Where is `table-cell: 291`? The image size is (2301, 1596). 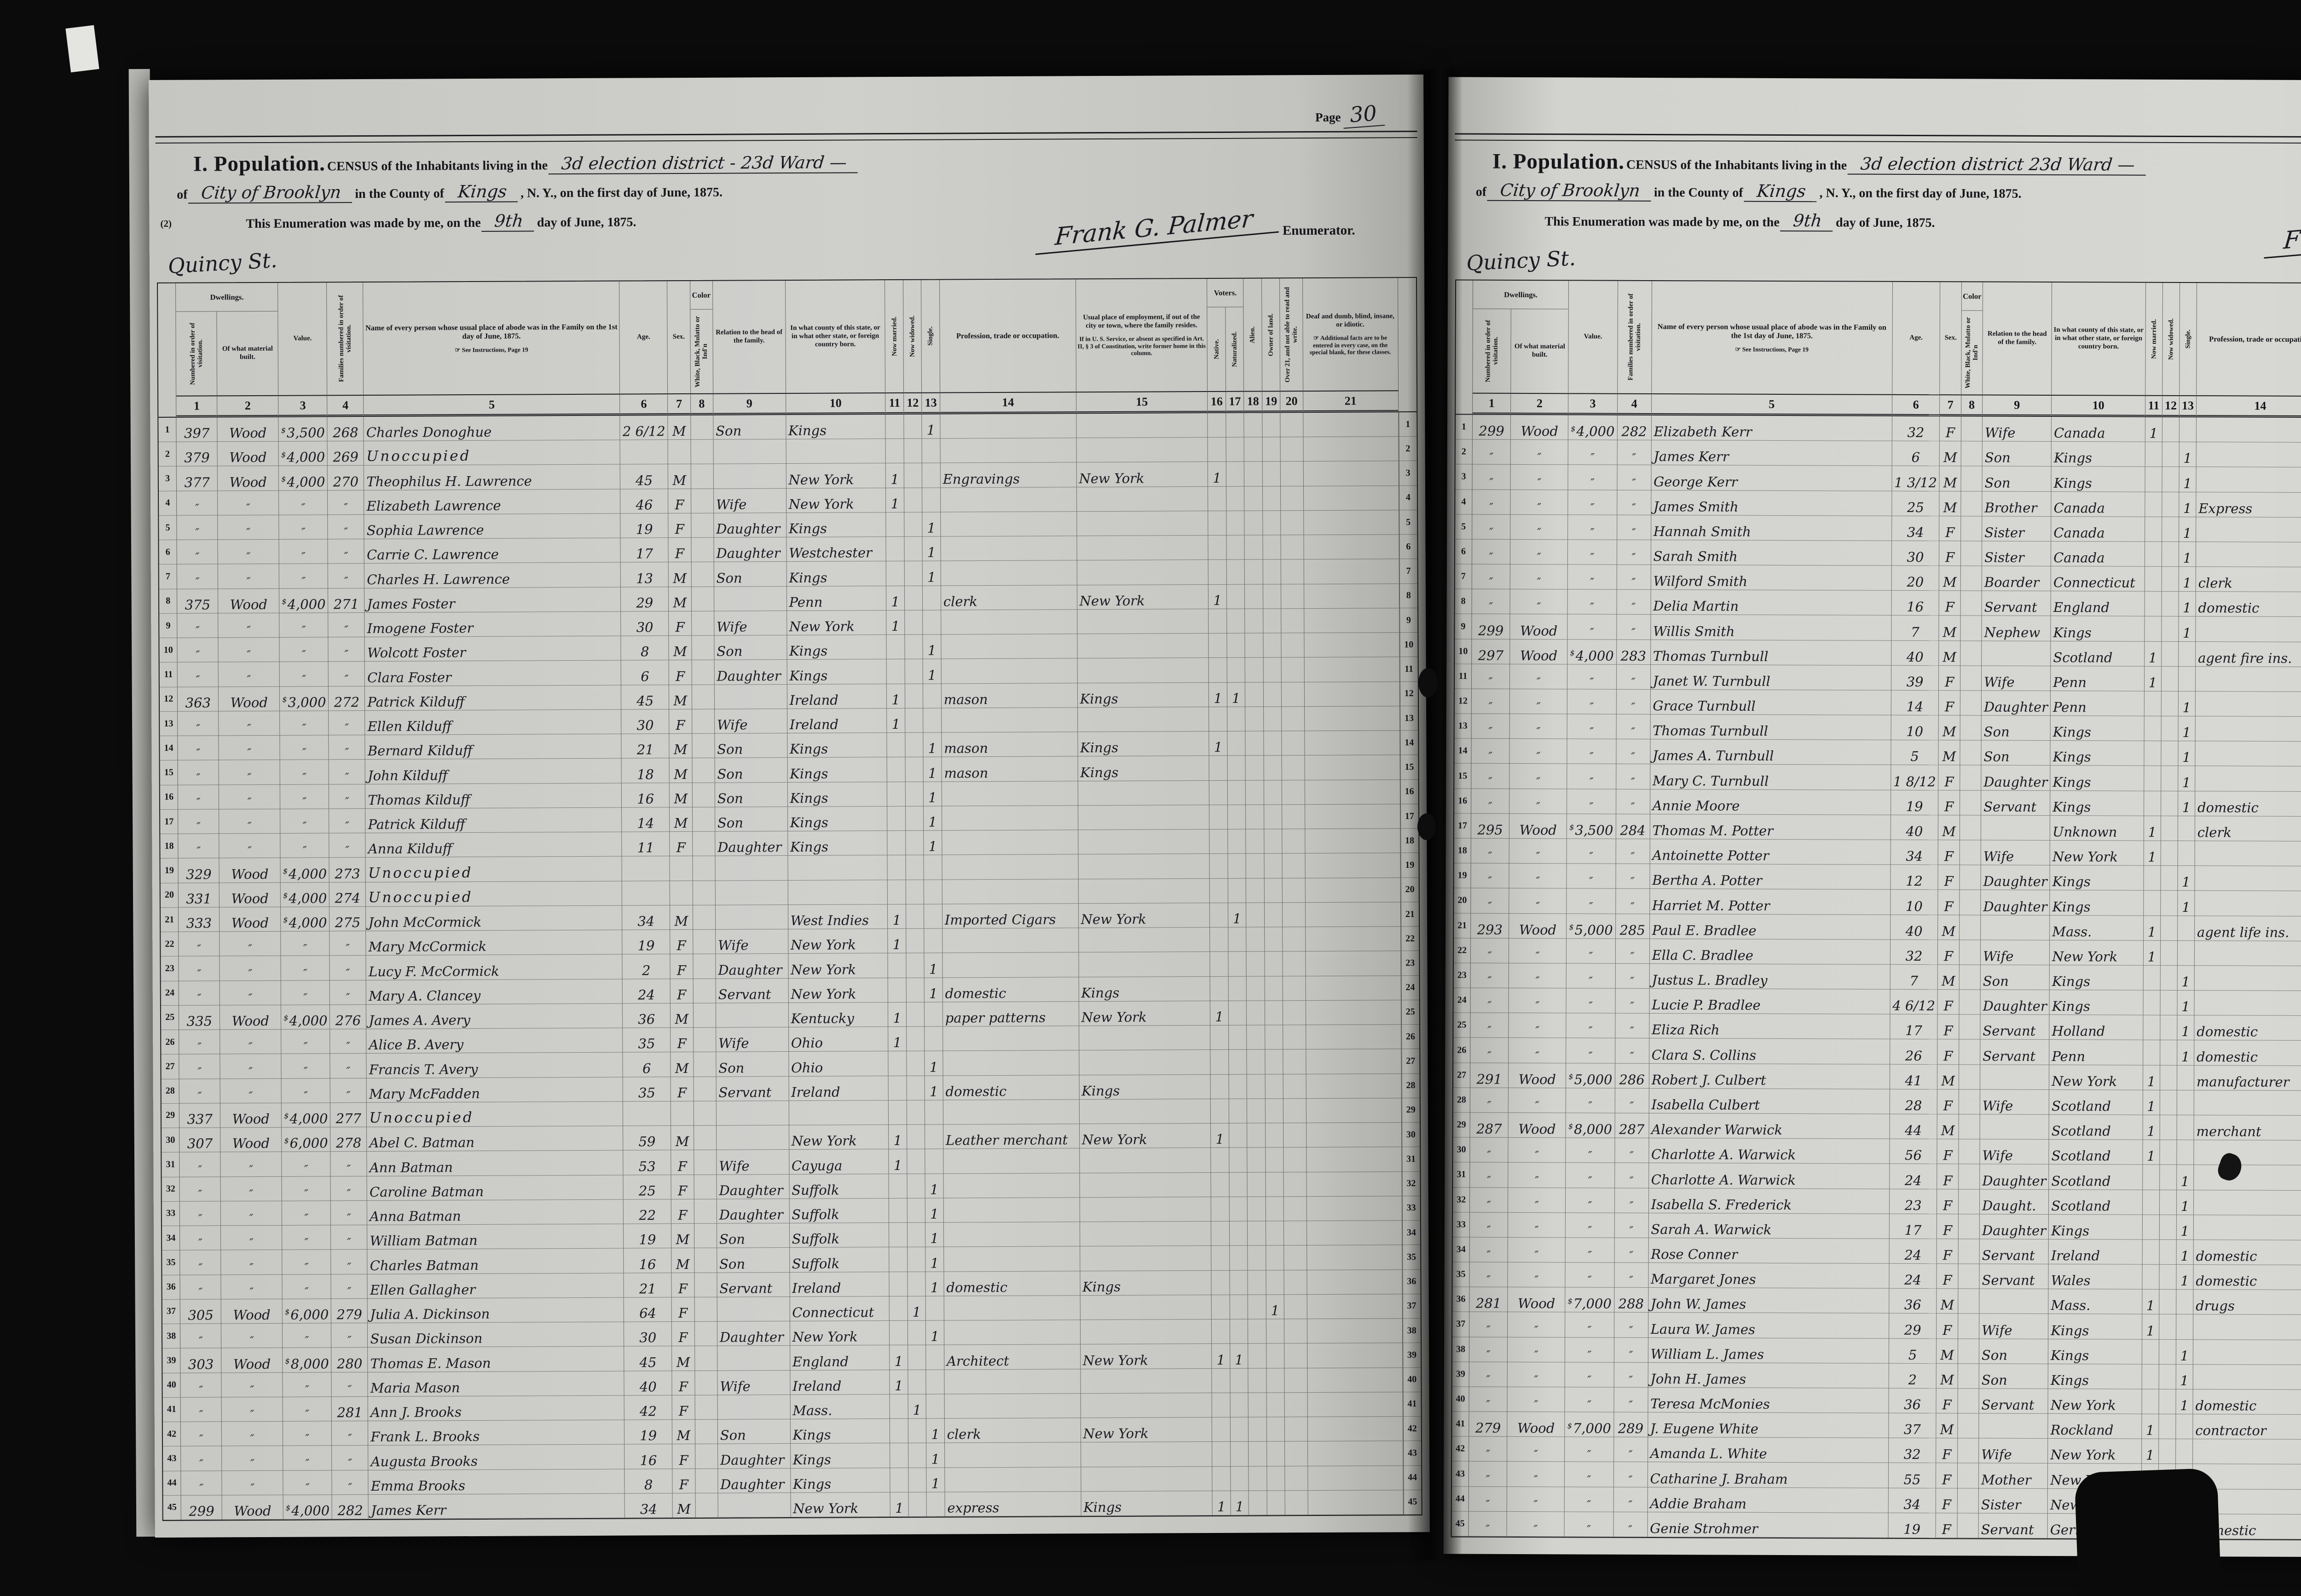
table-cell: 291 is located at coordinates (1489, 1075).